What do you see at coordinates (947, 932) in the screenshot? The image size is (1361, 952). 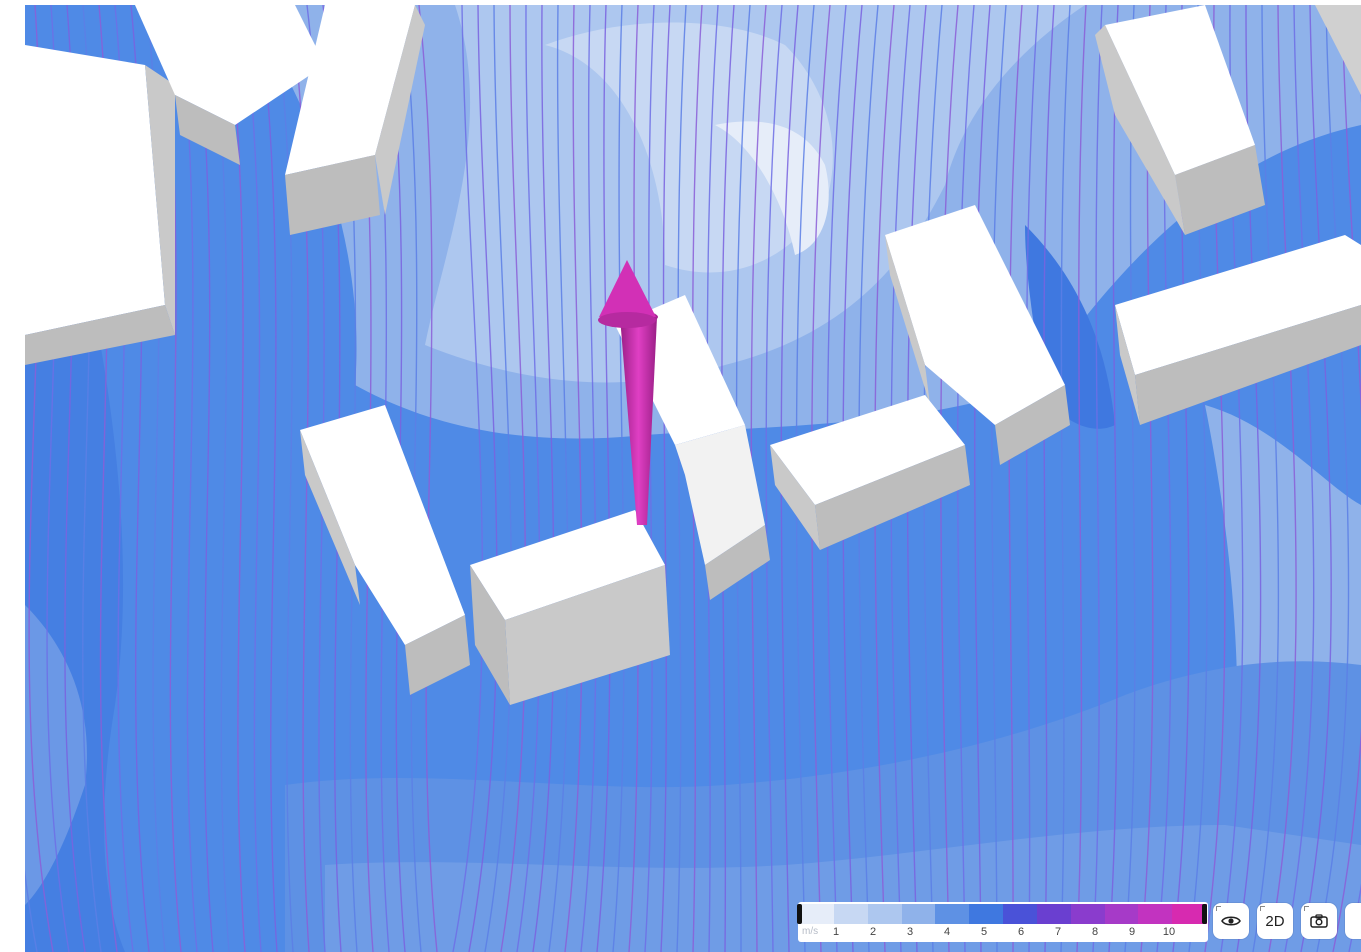 I see `legend-tick-label: 4` at bounding box center [947, 932].